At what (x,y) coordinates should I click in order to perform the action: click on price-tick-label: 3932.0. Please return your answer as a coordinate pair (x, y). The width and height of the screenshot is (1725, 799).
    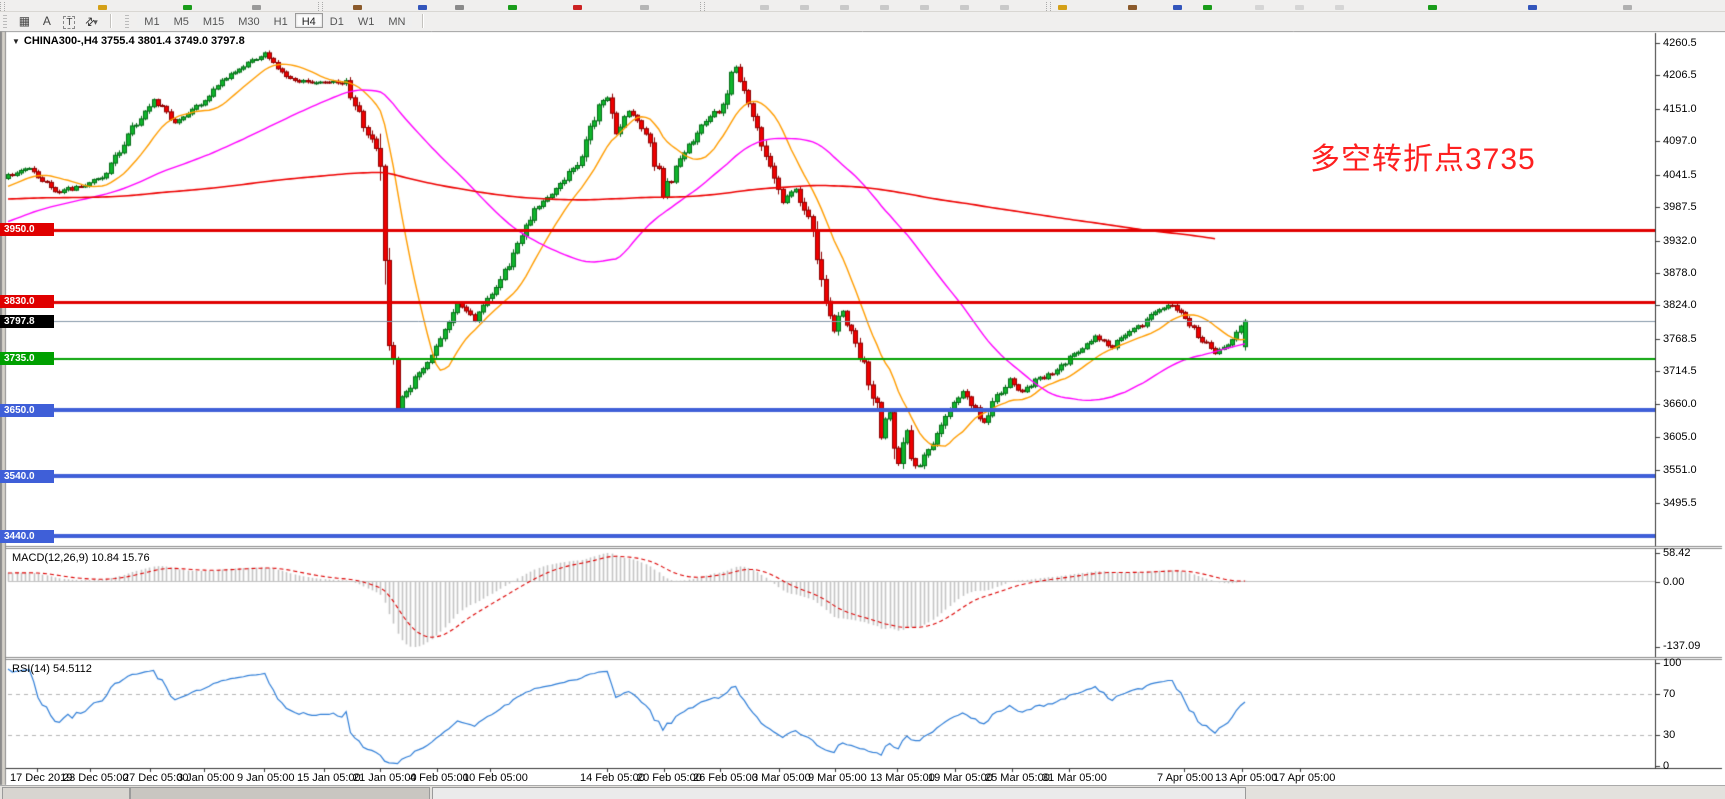
    Looking at the image, I should click on (1680, 240).